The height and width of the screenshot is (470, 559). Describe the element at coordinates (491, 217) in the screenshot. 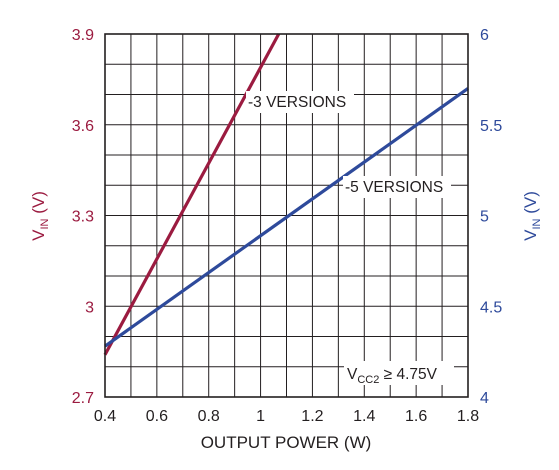

I see `right-tick-labels: 4 4.5 5 5.5 6` at that location.